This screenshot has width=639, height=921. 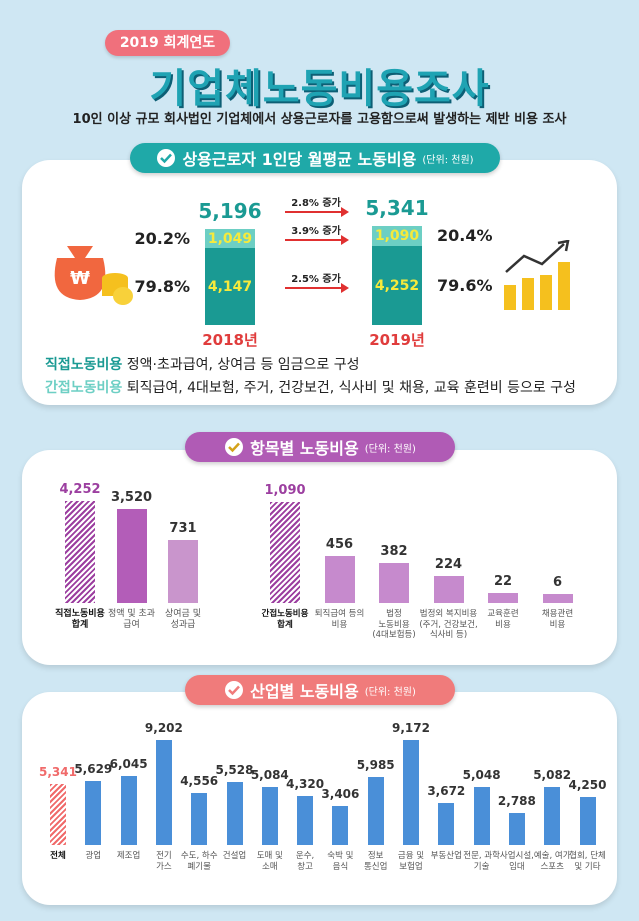 What do you see at coordinates (199, 861) in the screenshot?
I see `category-label: 수도, 하수 폐기물` at bounding box center [199, 861].